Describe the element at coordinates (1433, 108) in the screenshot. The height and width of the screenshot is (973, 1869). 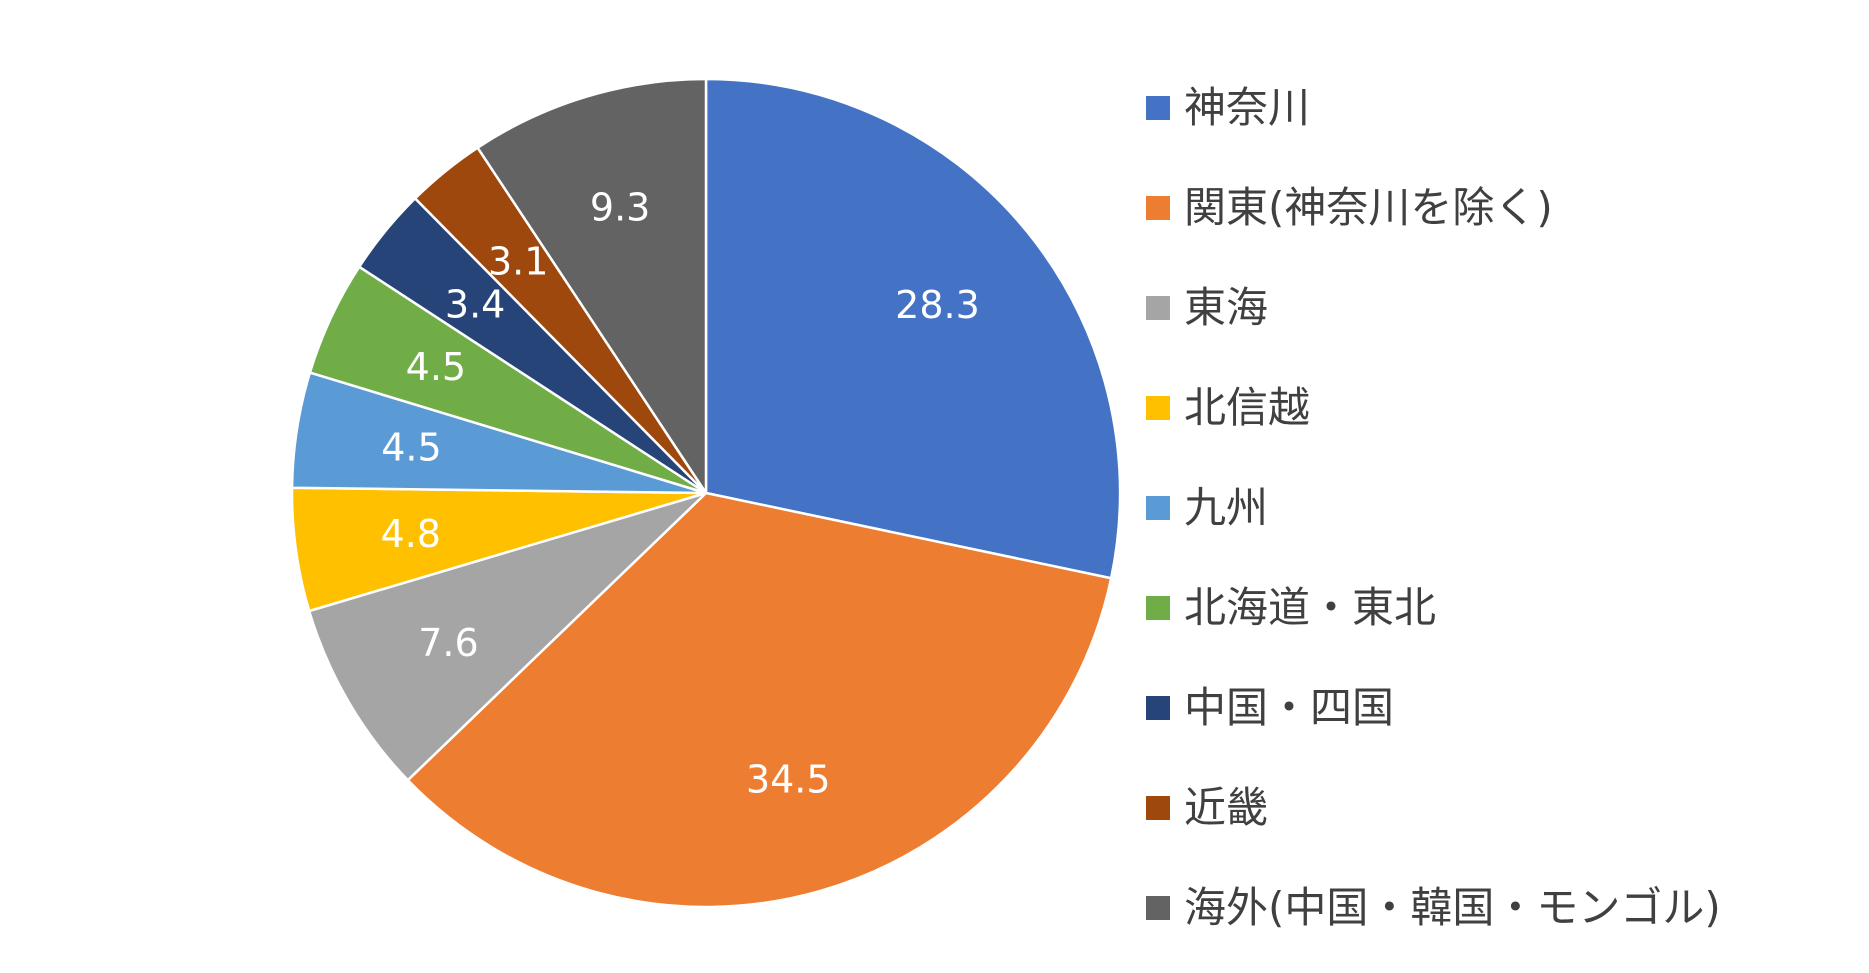
I see `legend-item-1: 神奈川` at that location.